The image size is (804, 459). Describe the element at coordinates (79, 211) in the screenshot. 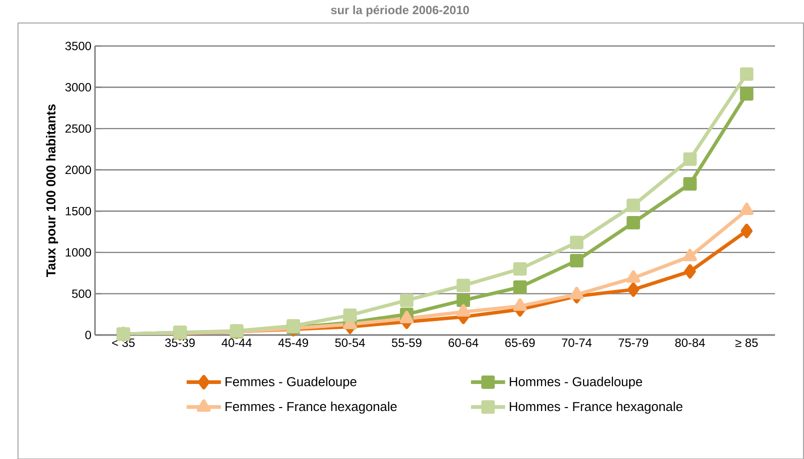

I see `y-tick-label: 1500` at that location.